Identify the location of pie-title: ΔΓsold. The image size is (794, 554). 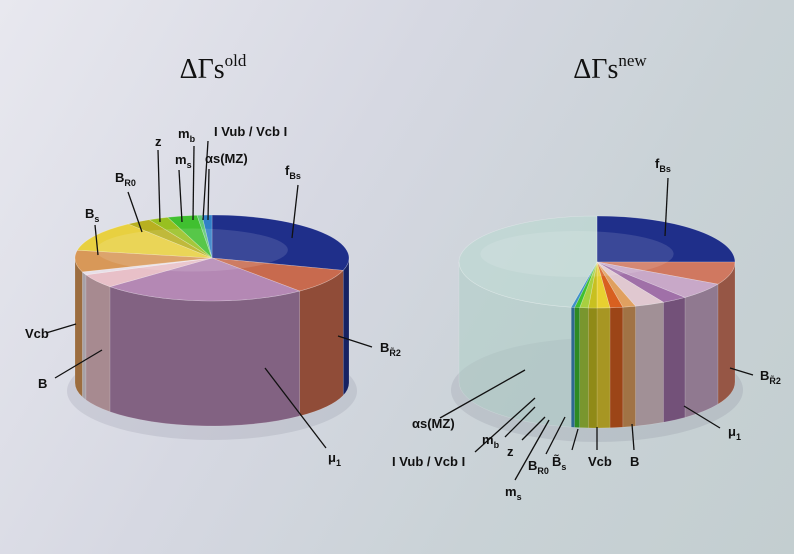
(213, 68).